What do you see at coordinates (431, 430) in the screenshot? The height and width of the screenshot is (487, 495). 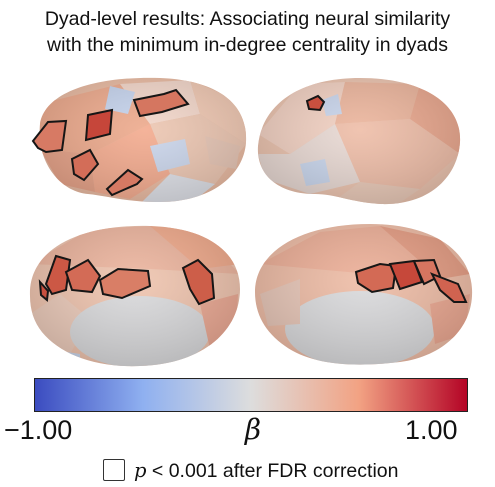 I see `colorbar-max-label: 1.00` at bounding box center [431, 430].